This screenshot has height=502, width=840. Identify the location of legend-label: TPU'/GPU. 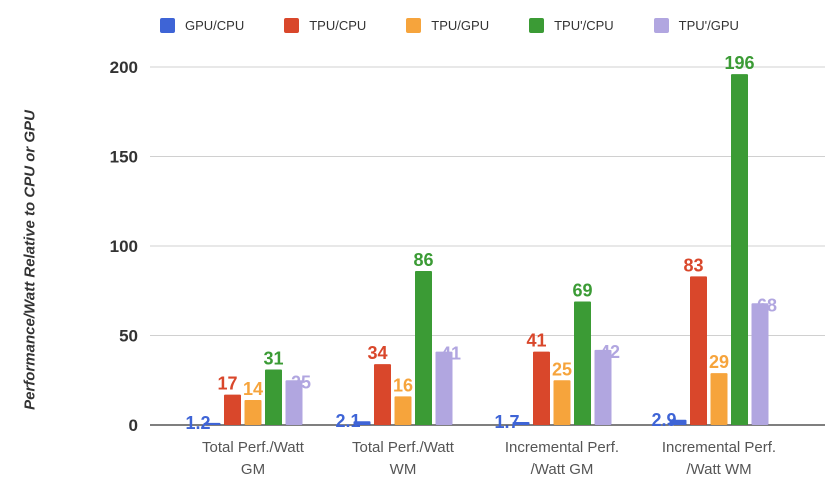
(708, 25).